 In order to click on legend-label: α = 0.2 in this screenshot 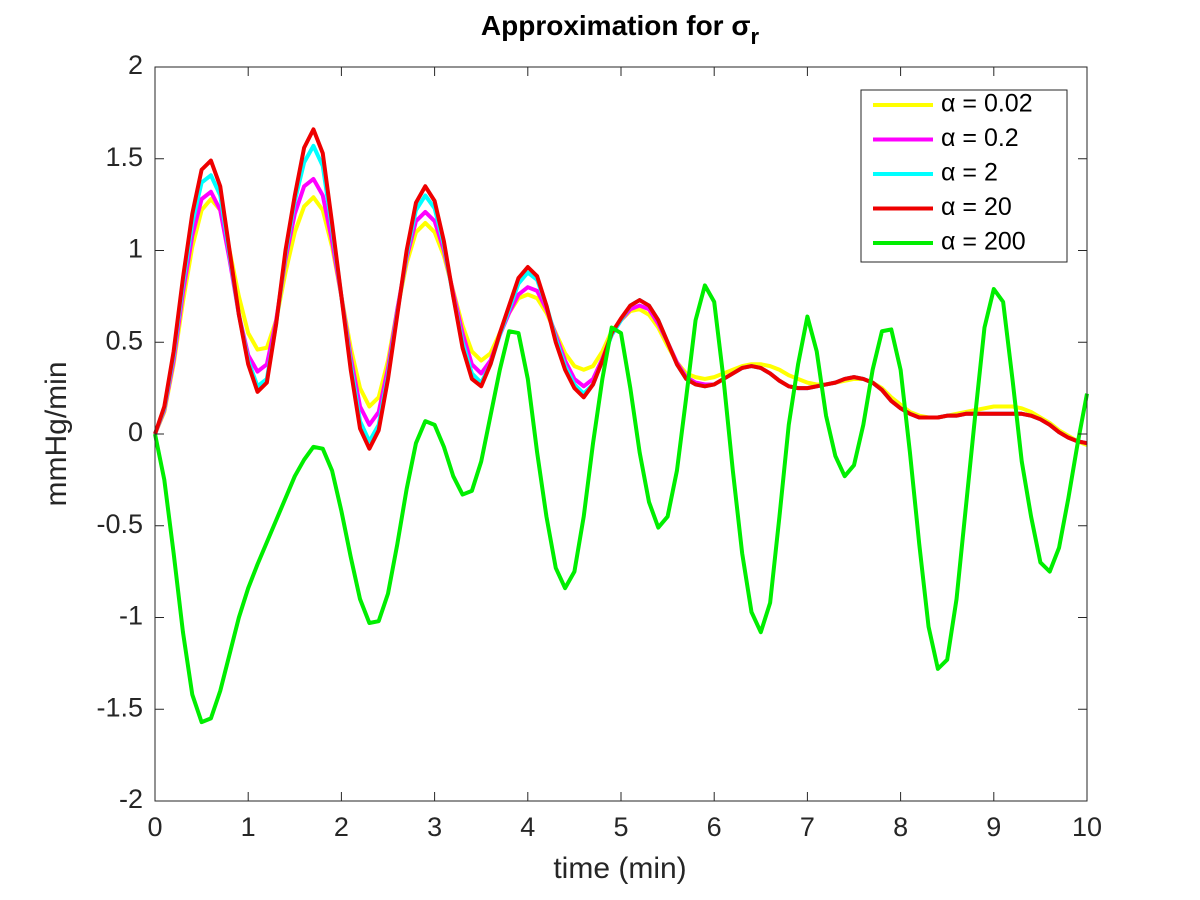, I will do `click(980, 138)`.